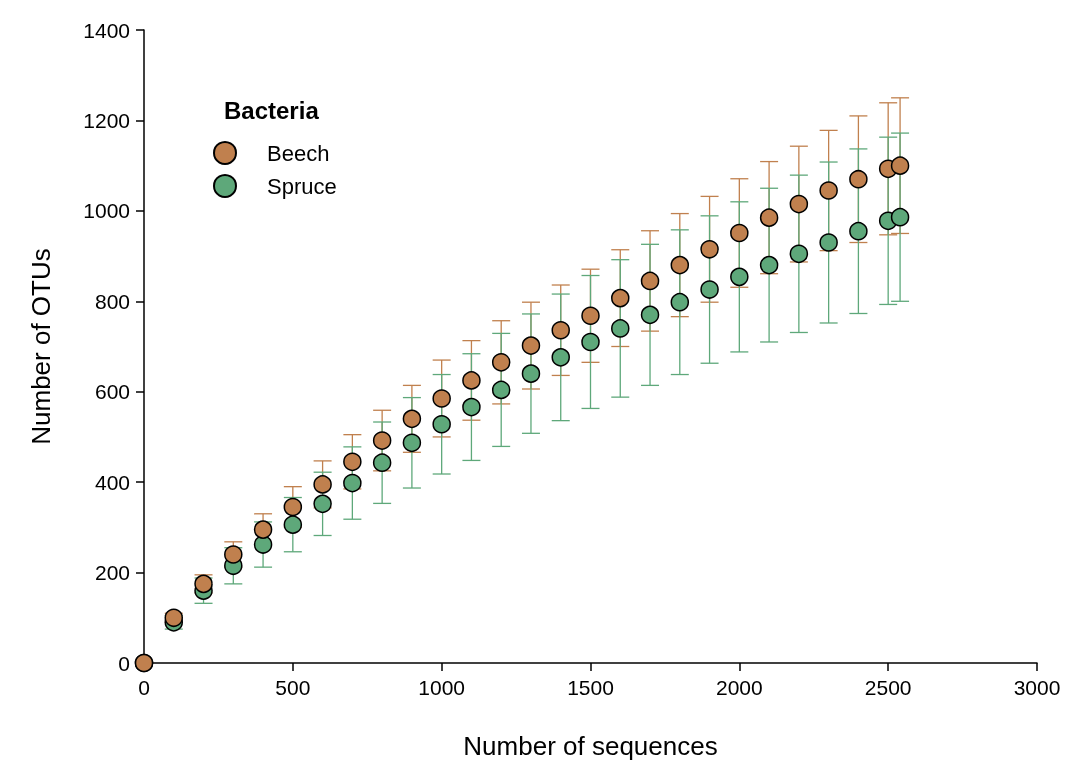  I want to click on legend-label: Spruce, so click(302, 186).